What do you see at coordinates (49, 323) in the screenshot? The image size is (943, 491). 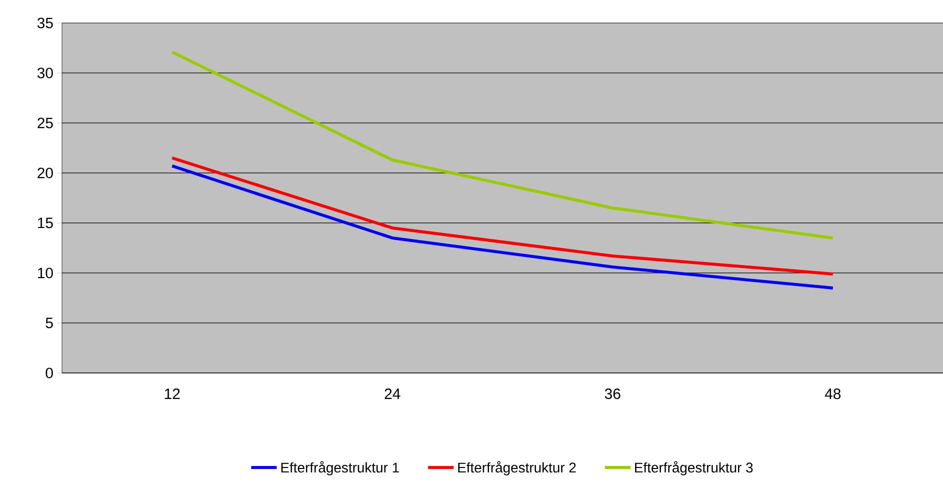 I see `y-tick-label: 5` at bounding box center [49, 323].